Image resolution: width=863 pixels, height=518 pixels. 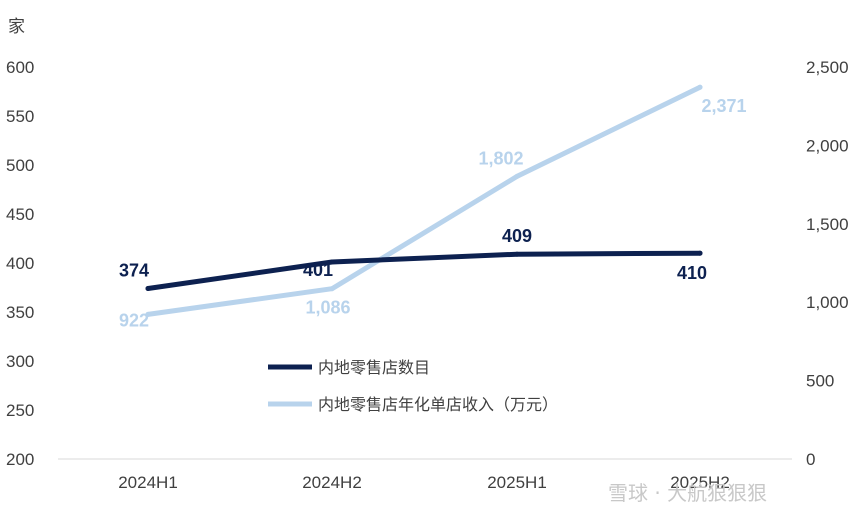 What do you see at coordinates (374, 367) in the screenshot?
I see `legend-label-store-count: 内地零售店数目` at bounding box center [374, 367].